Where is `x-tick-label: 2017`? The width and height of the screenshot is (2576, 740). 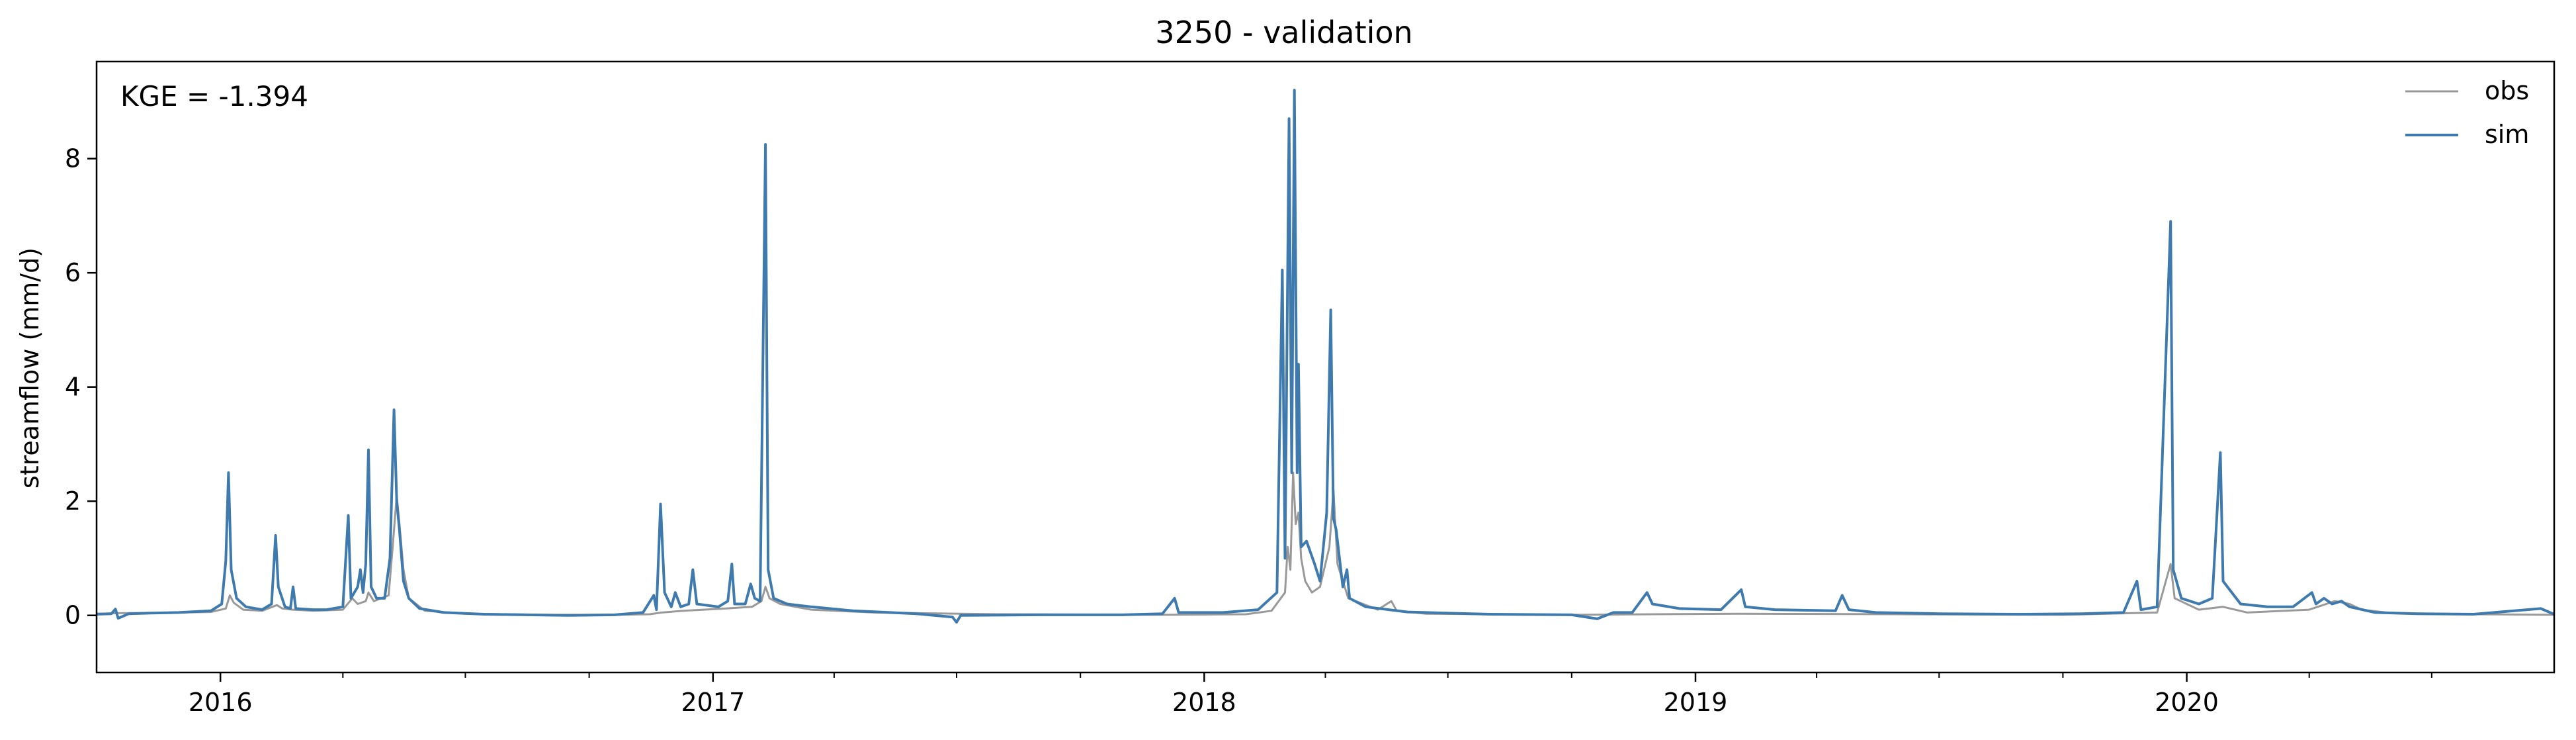
x-tick-label: 2017 is located at coordinates (713, 702).